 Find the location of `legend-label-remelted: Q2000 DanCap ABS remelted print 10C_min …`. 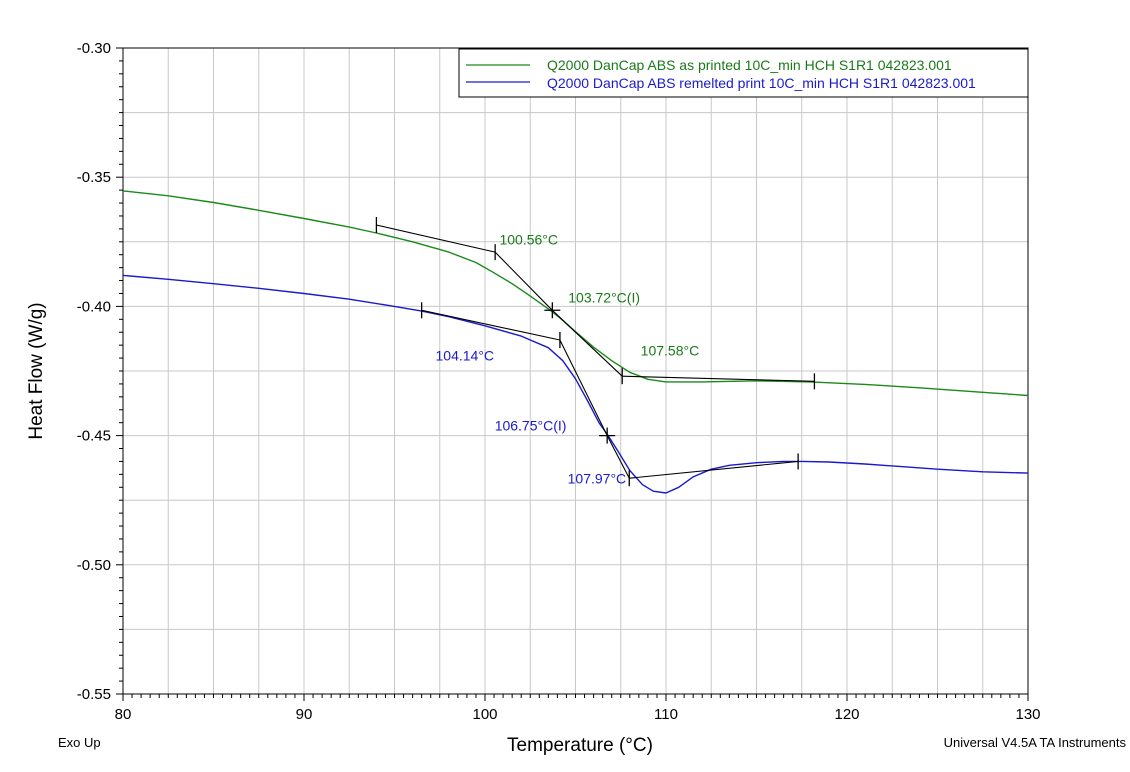

legend-label-remelted: Q2000 DanCap ABS remelted print 10C_min … is located at coordinates (761, 83).